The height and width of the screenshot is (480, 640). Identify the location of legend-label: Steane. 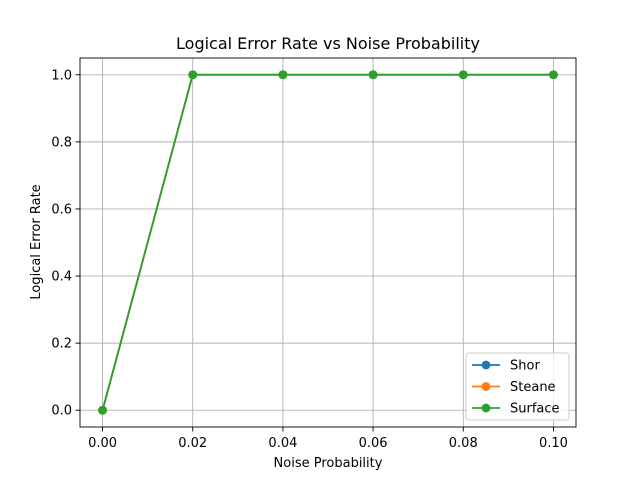
(533, 387).